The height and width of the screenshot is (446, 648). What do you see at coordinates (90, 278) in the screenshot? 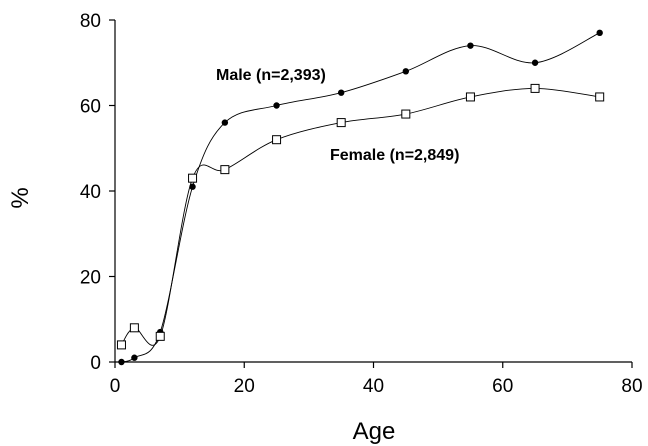
I see `y-tick-label-20: 20` at bounding box center [90, 278].